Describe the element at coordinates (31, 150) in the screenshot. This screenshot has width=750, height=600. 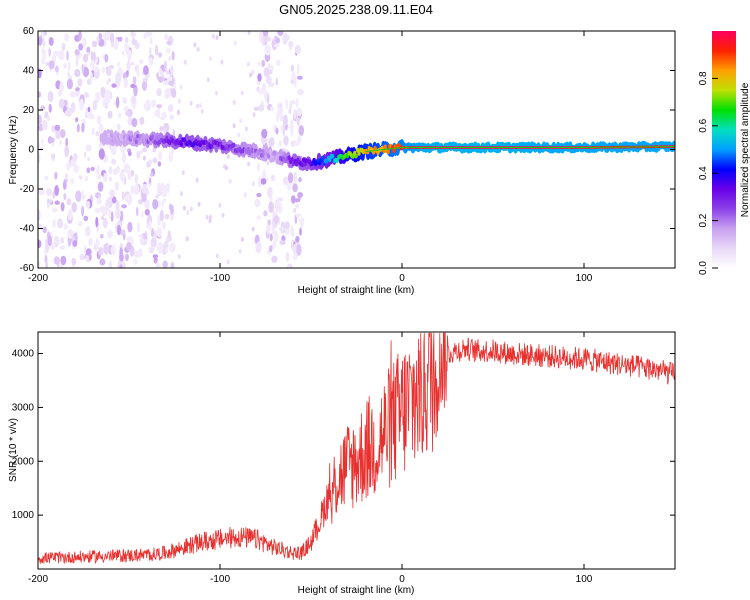
I see `y-tick-label: 0` at that location.